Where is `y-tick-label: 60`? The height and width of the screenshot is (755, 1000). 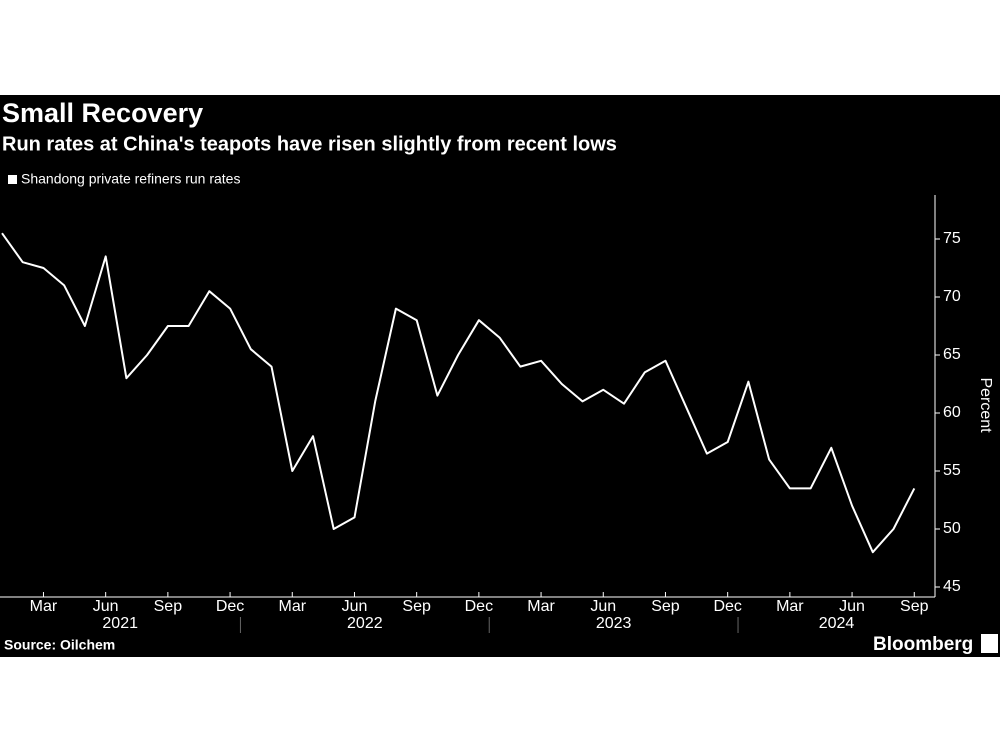 y-tick-label: 60 is located at coordinates (952, 412).